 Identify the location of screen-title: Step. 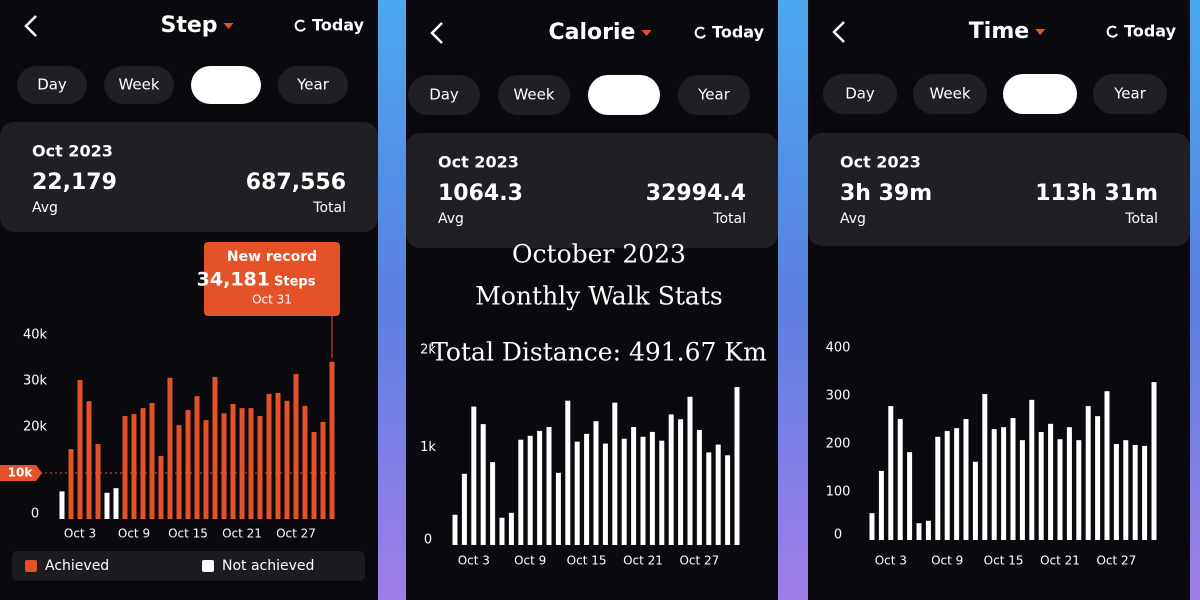
(188, 25).